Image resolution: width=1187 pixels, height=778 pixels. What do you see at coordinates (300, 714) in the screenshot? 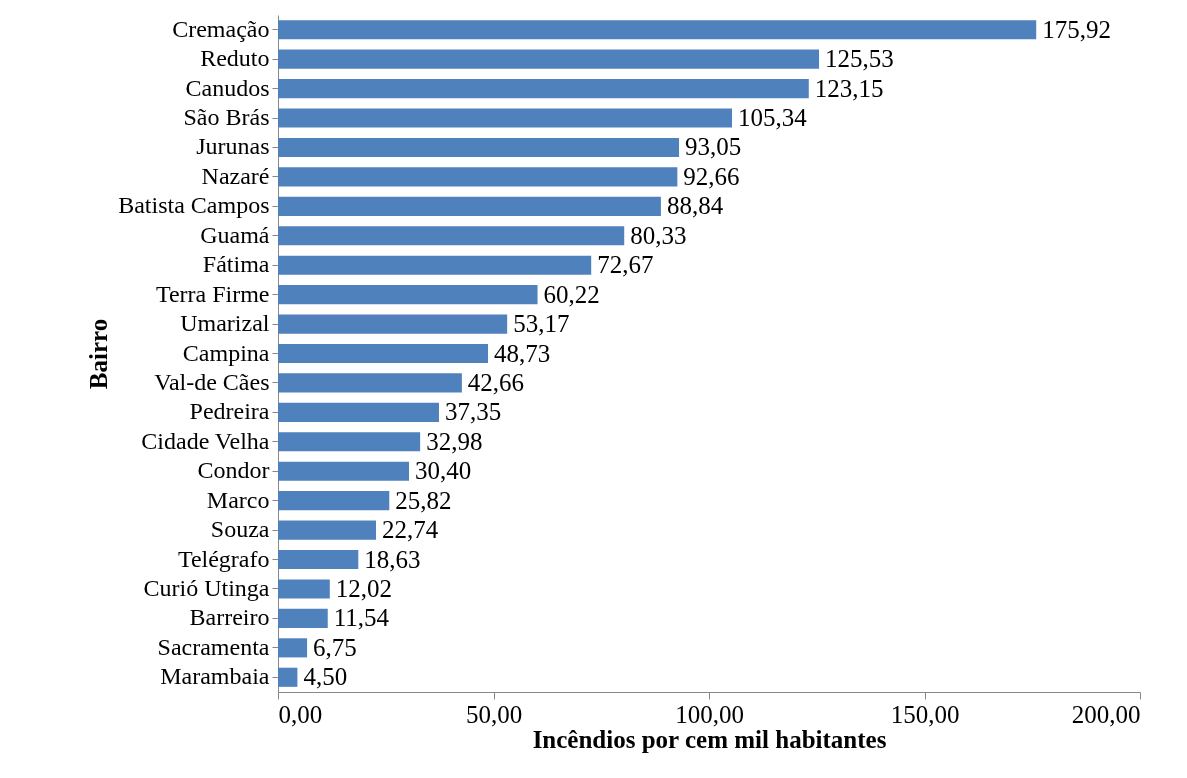
I see `x-tick-label: 0,00` at bounding box center [300, 714].